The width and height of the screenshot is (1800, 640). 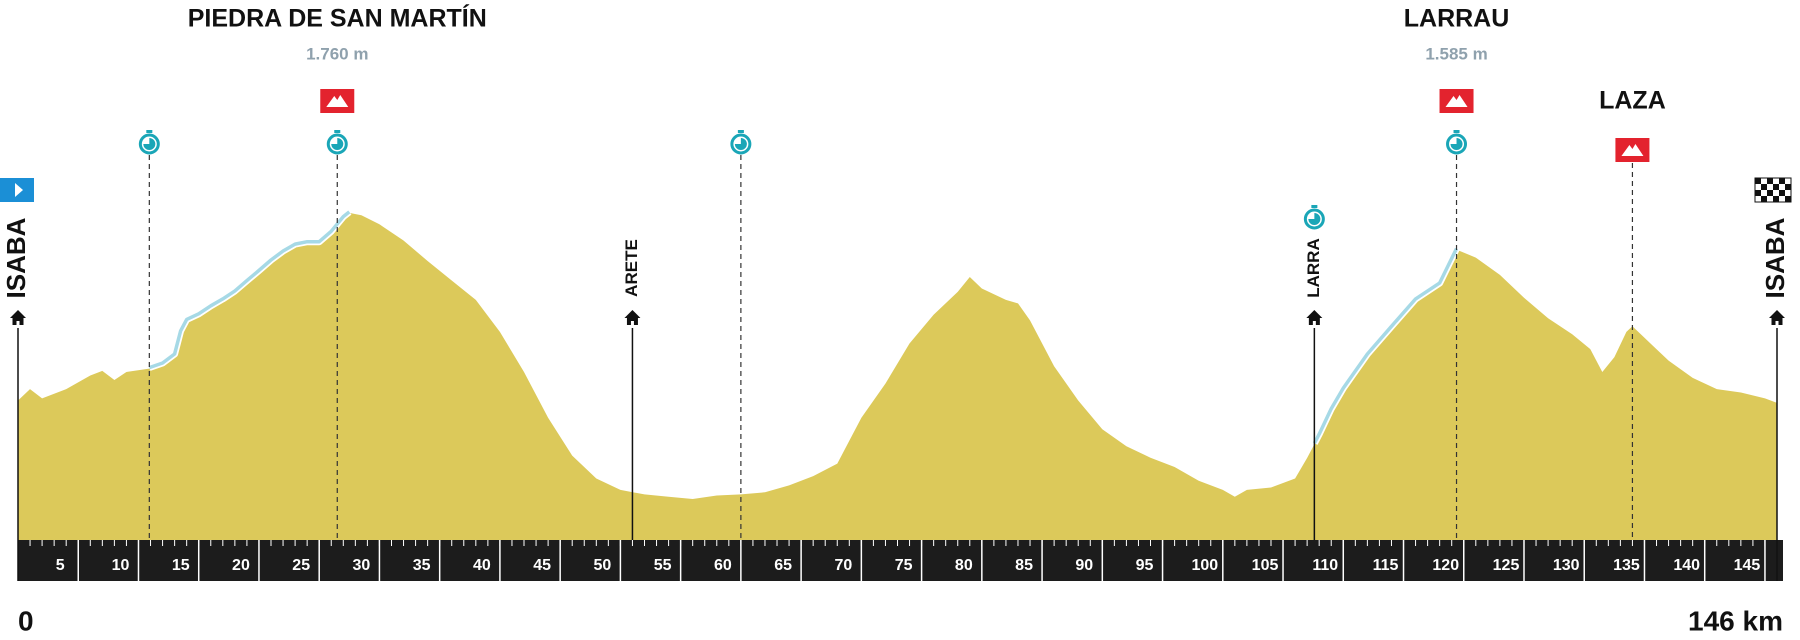 I want to click on x-tick-label: 85, so click(x=1024, y=565).